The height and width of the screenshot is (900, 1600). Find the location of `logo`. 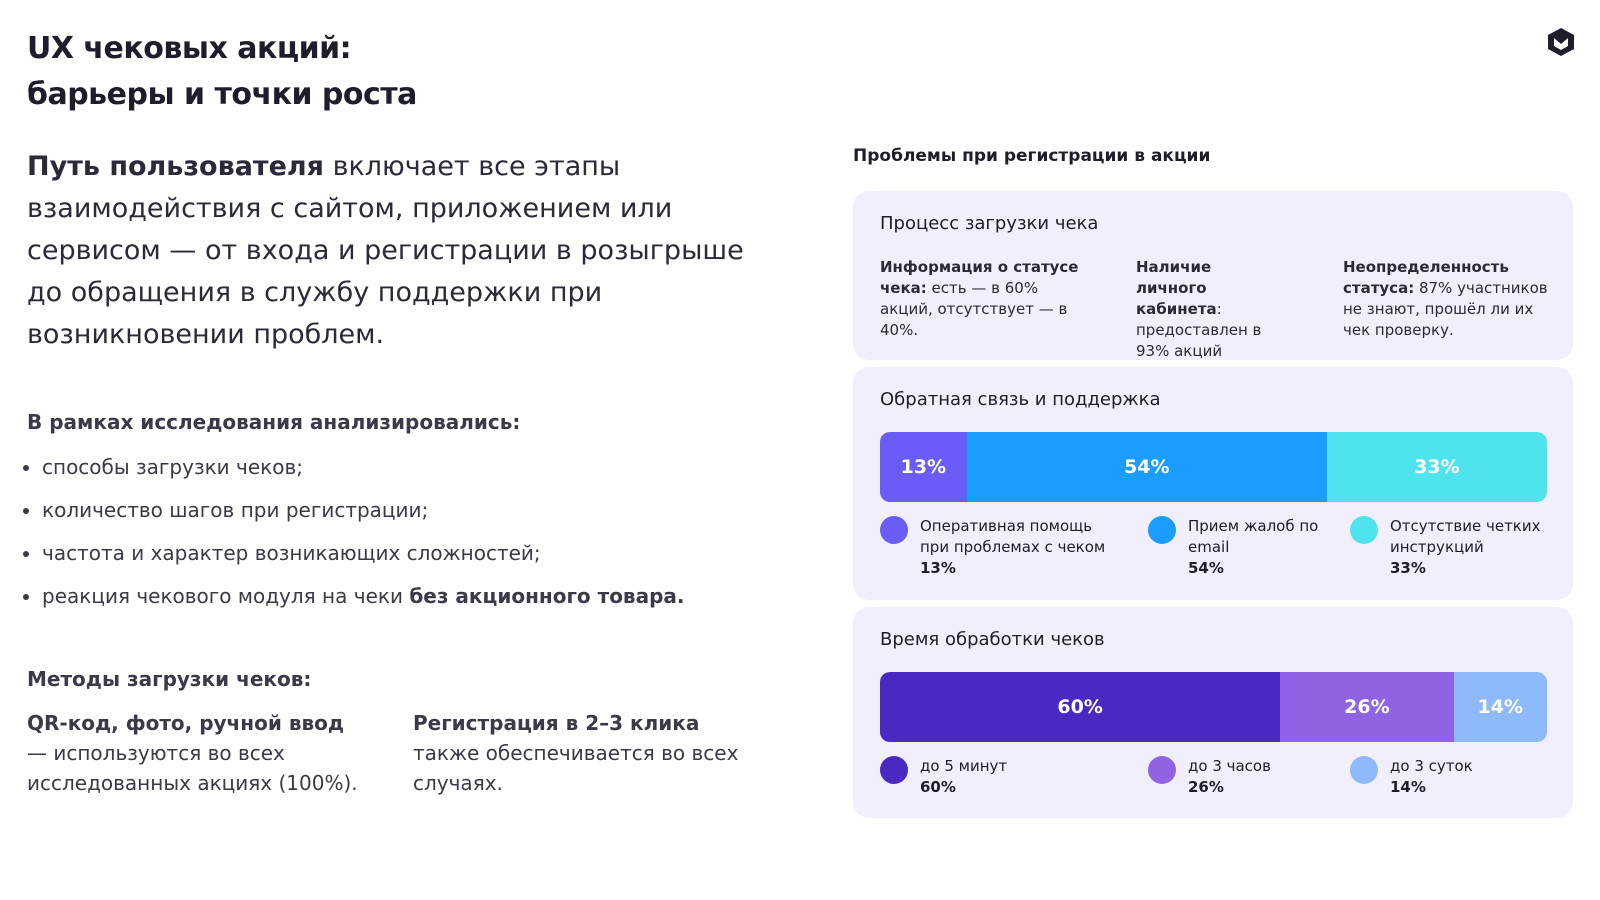

logo is located at coordinates (1561, 42).